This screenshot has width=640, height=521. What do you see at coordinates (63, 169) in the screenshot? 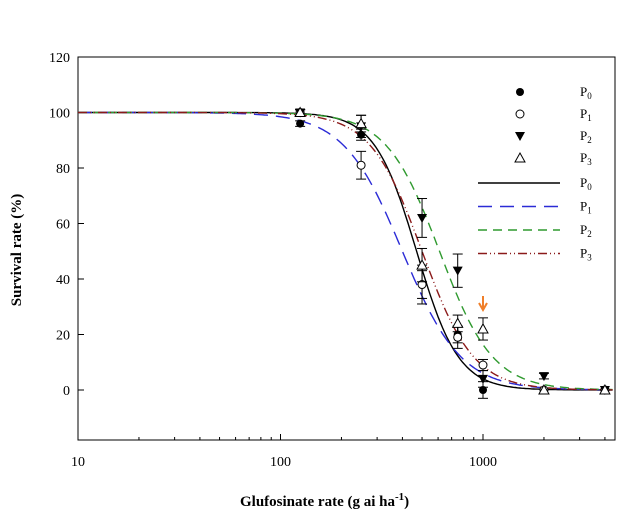
I see `y-tick-label: 80` at bounding box center [63, 169].